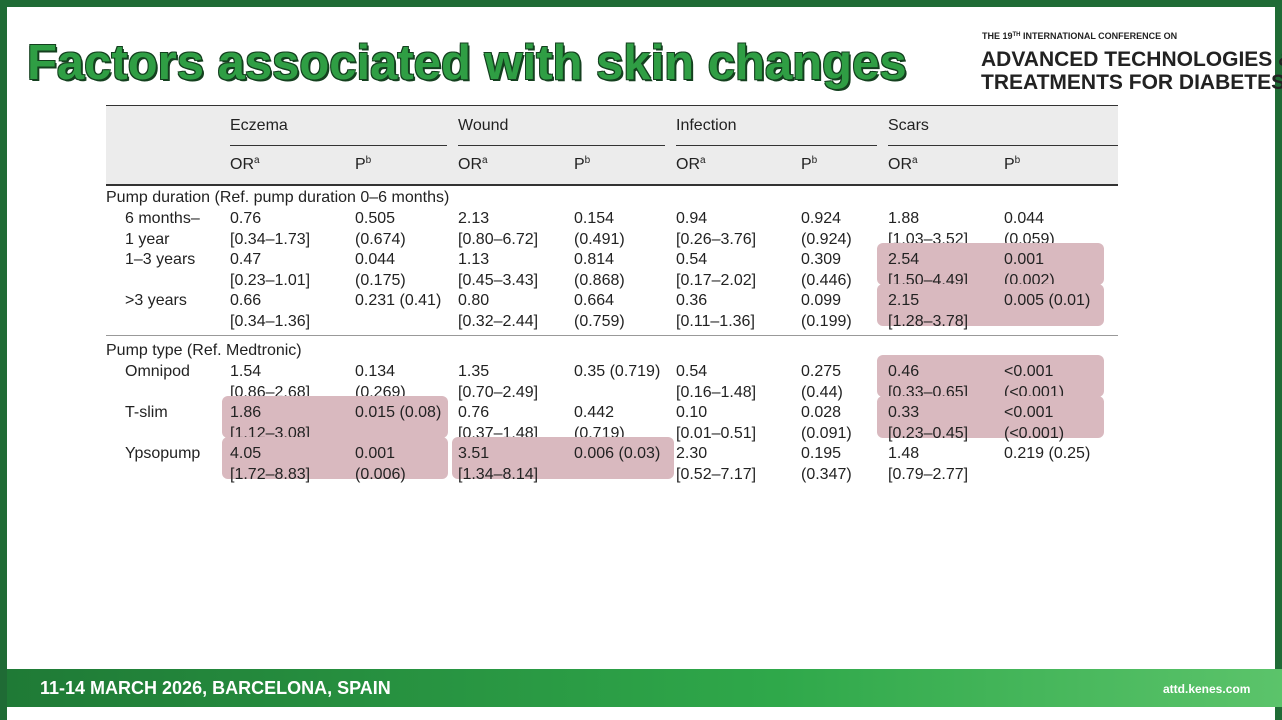 This screenshot has width=1282, height=720. Describe the element at coordinates (147, 239) in the screenshot. I see `row-label: 1 year` at that location.